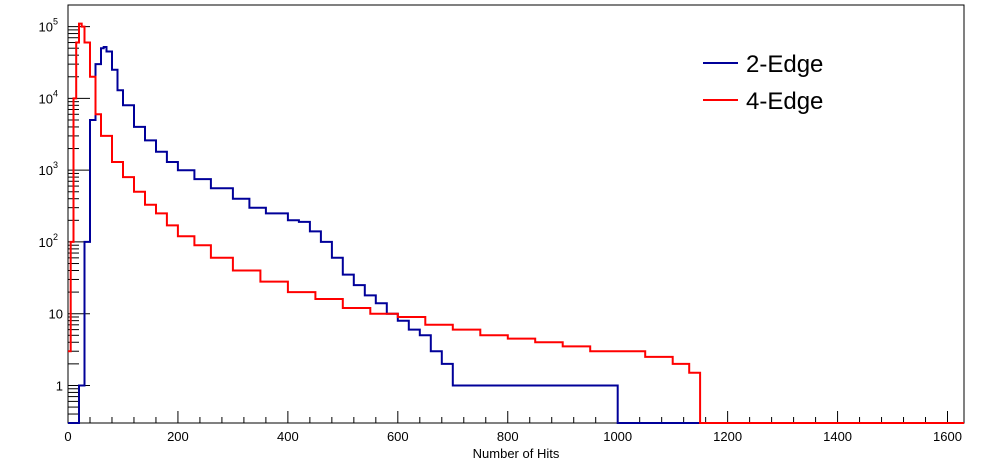 This screenshot has height=472, width=996. I want to click on y-tick-label: 1, so click(59, 385).